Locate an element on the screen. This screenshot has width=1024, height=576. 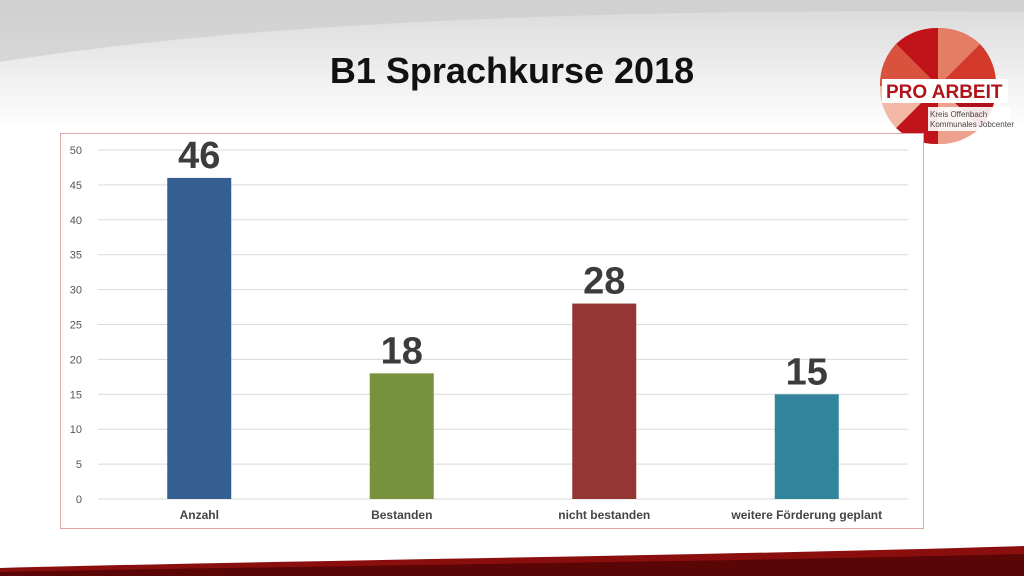
x-category-label: nicht bestanden is located at coordinates (604, 515).